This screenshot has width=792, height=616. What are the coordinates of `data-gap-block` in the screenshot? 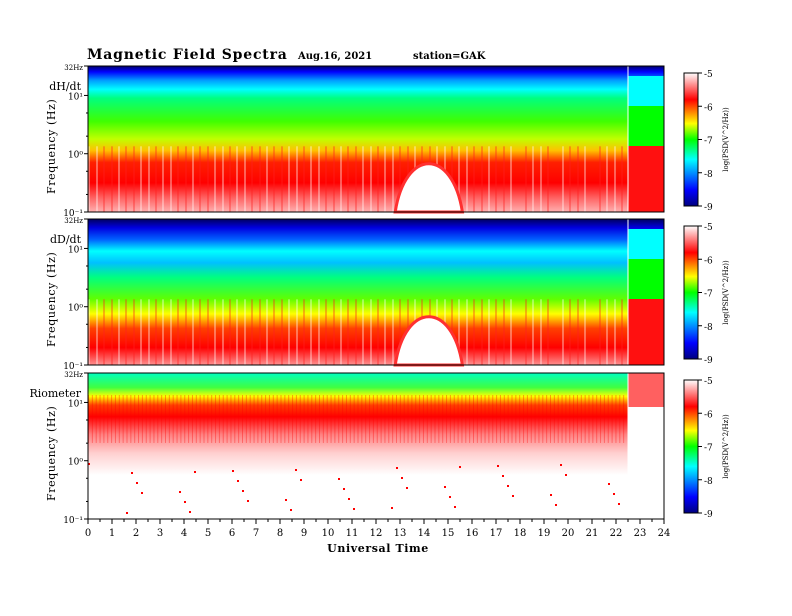 It's located at (646, 463).